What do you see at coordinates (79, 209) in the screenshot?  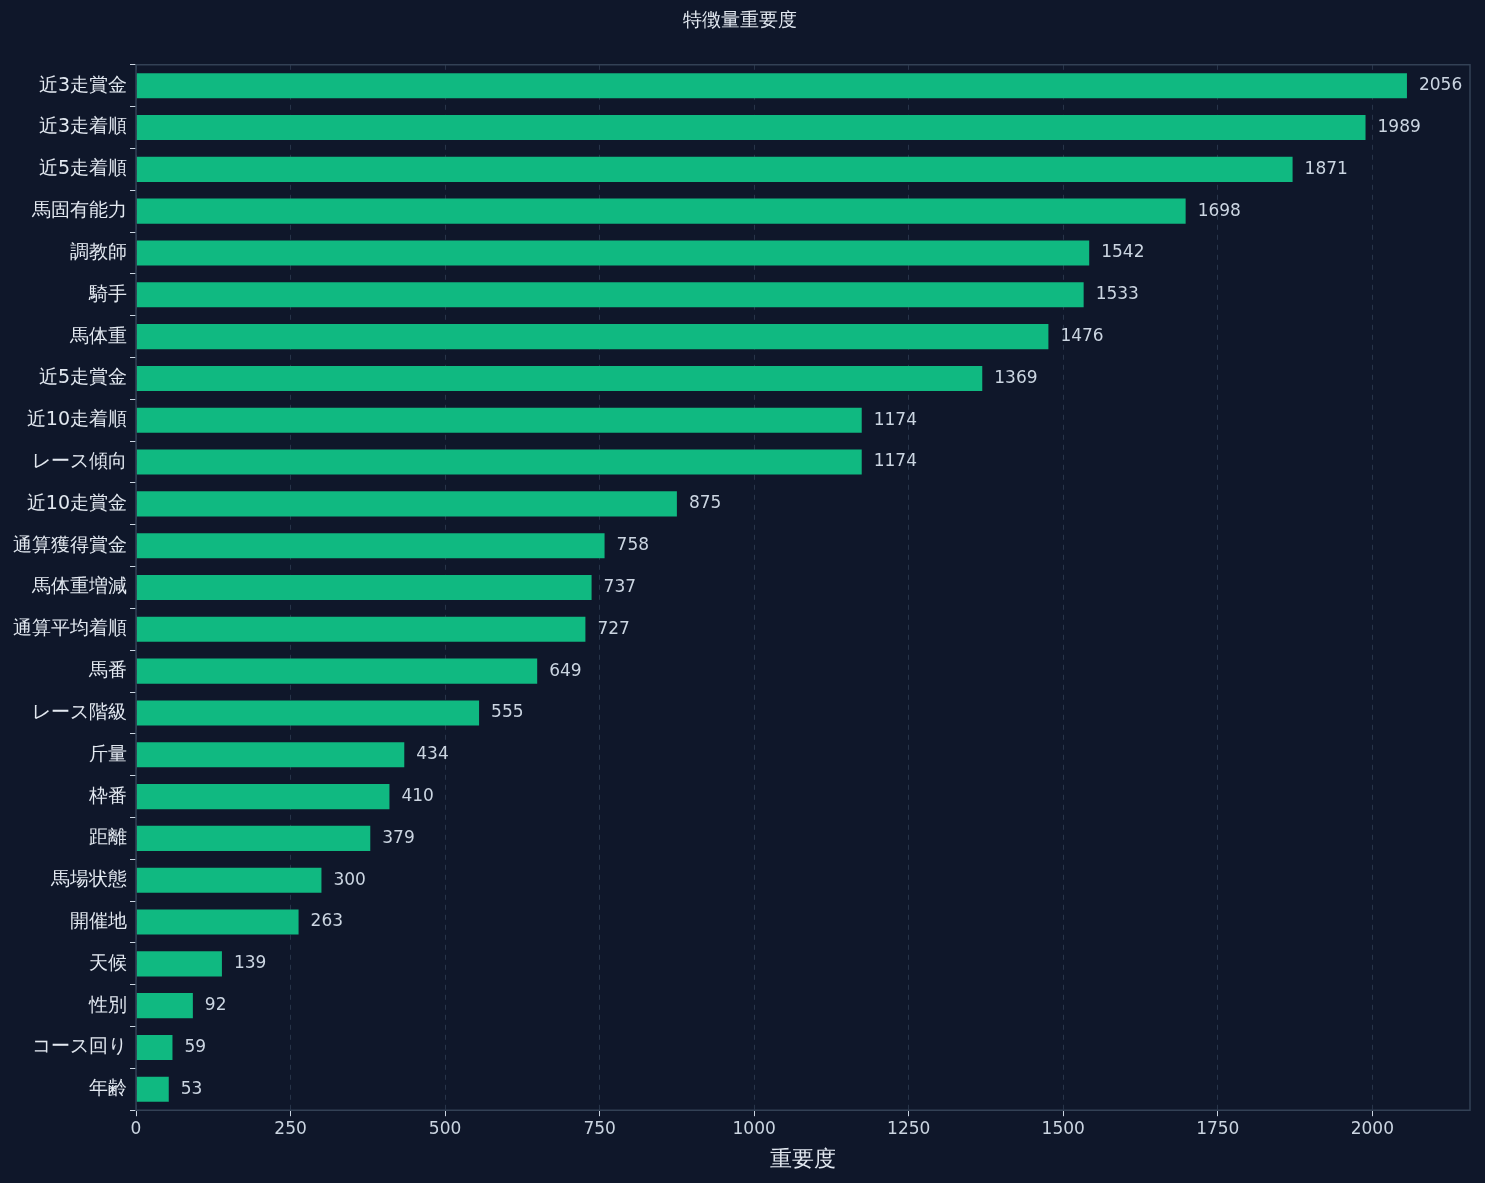 I see `y-tick-label: 馬固有能力` at bounding box center [79, 209].